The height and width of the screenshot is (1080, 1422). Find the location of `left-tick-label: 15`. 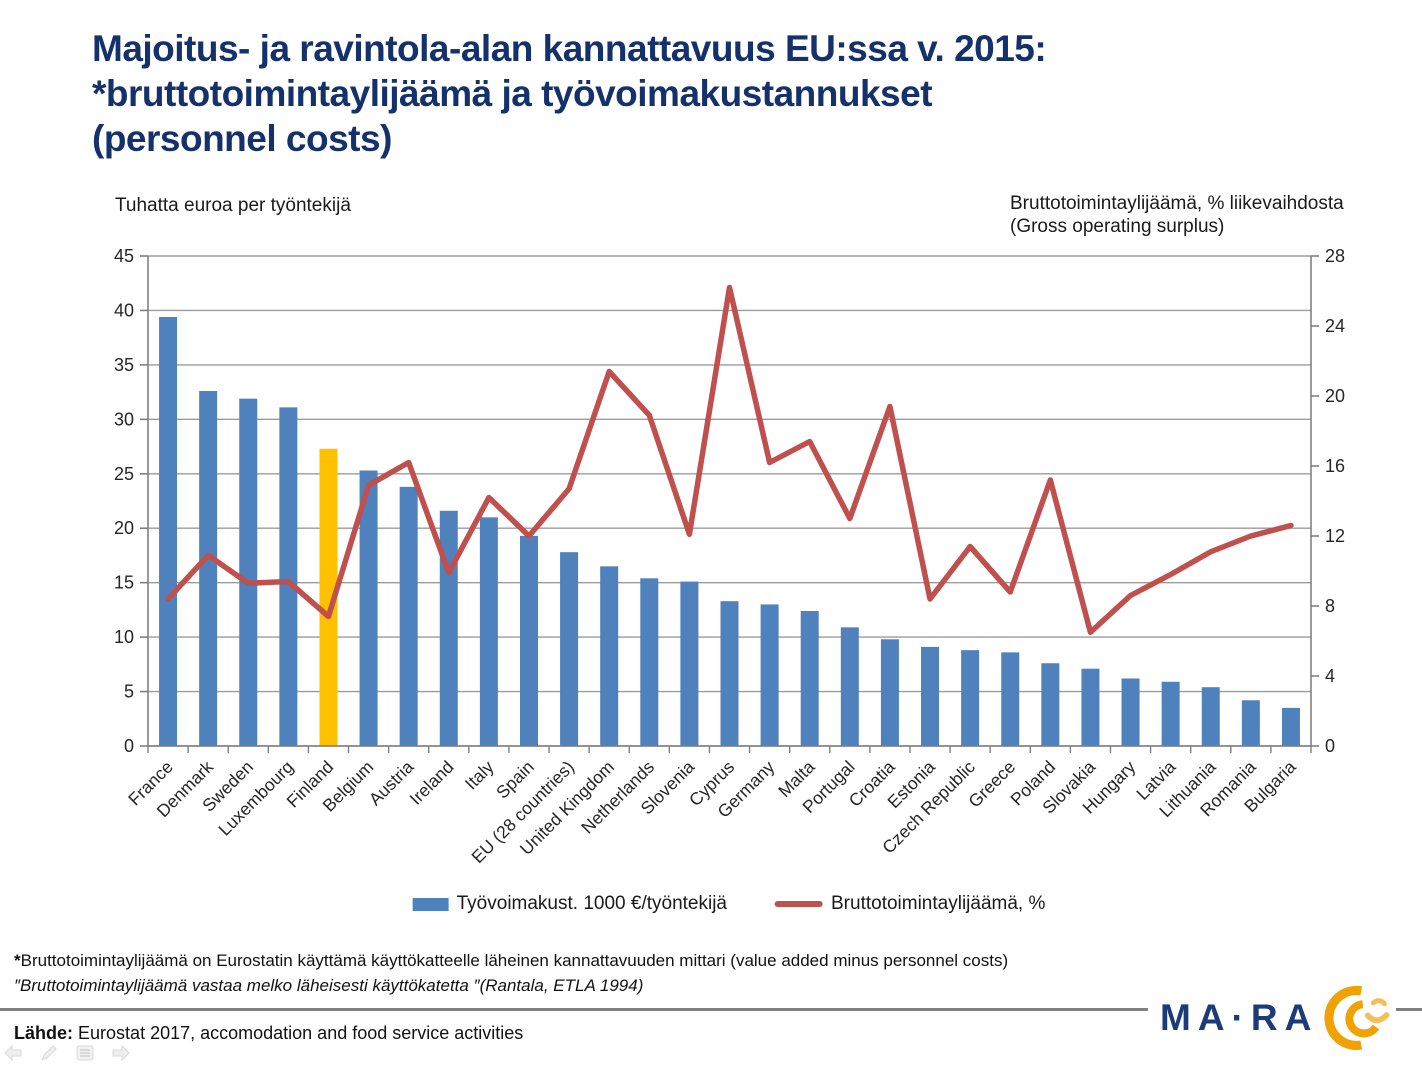

left-tick-label: 15 is located at coordinates (124, 583).